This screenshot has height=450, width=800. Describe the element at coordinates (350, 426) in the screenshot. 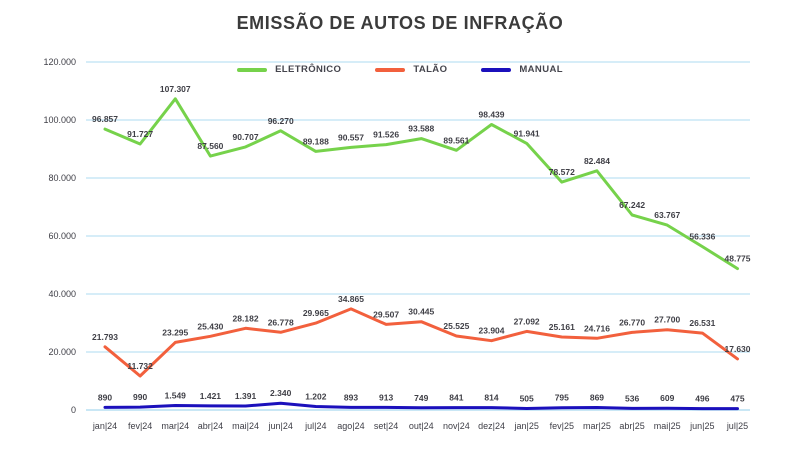

I see `svg-text: ago|24` at that location.